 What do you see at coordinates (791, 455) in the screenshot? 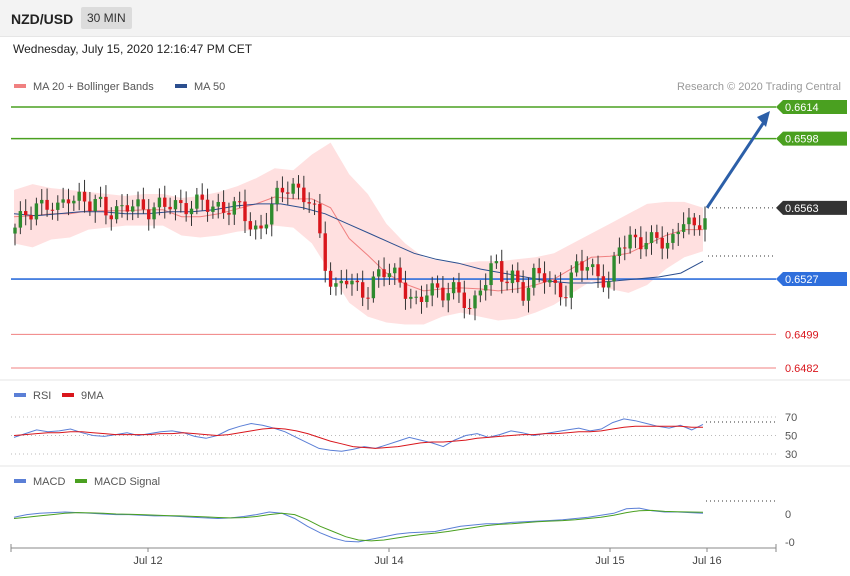
I see `rsi-tick-label: 30` at bounding box center [791, 455].